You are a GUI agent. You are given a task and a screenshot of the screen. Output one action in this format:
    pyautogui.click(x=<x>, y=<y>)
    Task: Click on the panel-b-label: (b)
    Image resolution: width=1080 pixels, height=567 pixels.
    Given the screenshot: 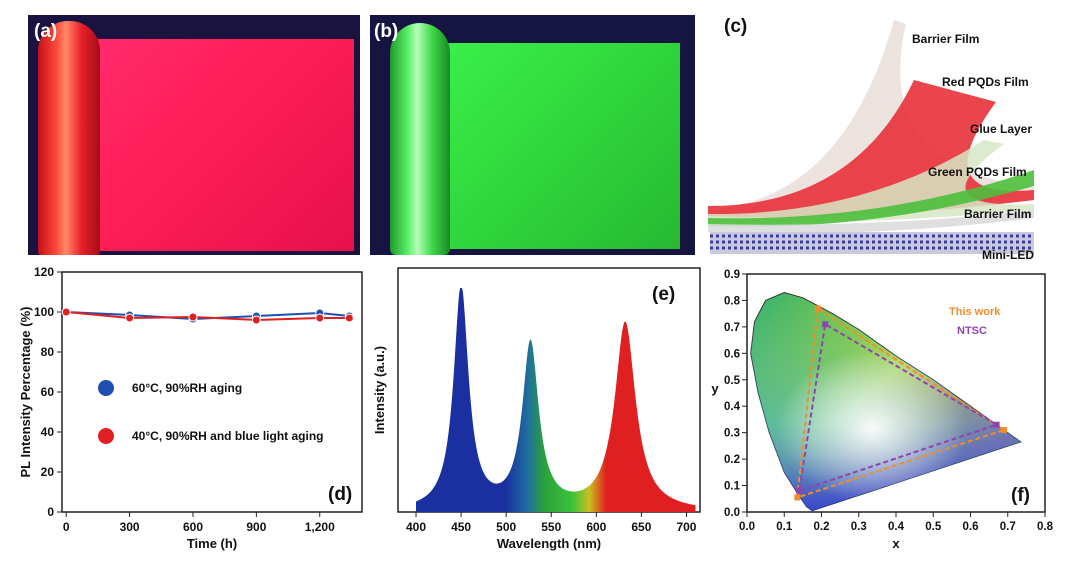 What is the action you would take?
    pyautogui.click(x=386, y=32)
    